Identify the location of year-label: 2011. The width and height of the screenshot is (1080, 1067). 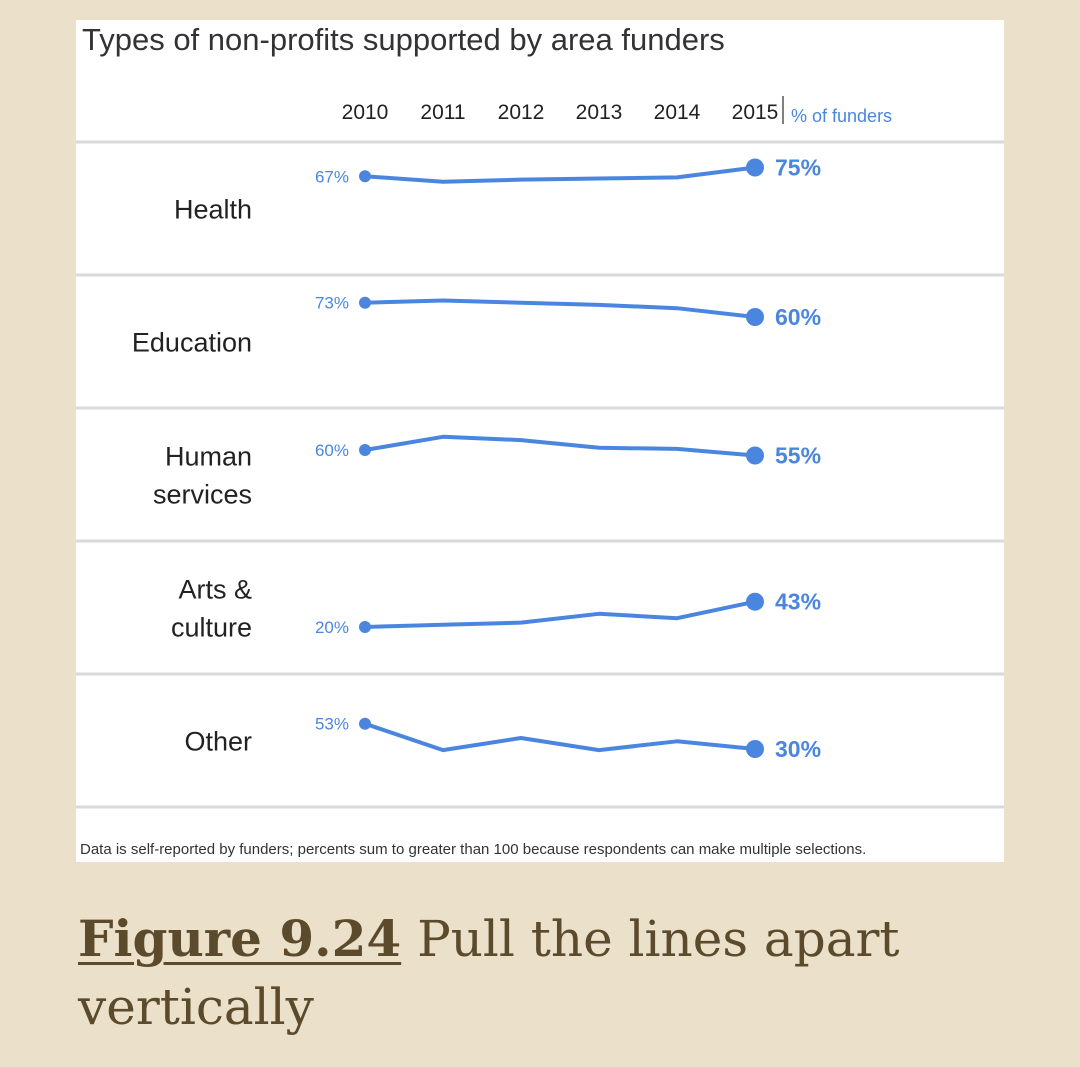
(442, 112).